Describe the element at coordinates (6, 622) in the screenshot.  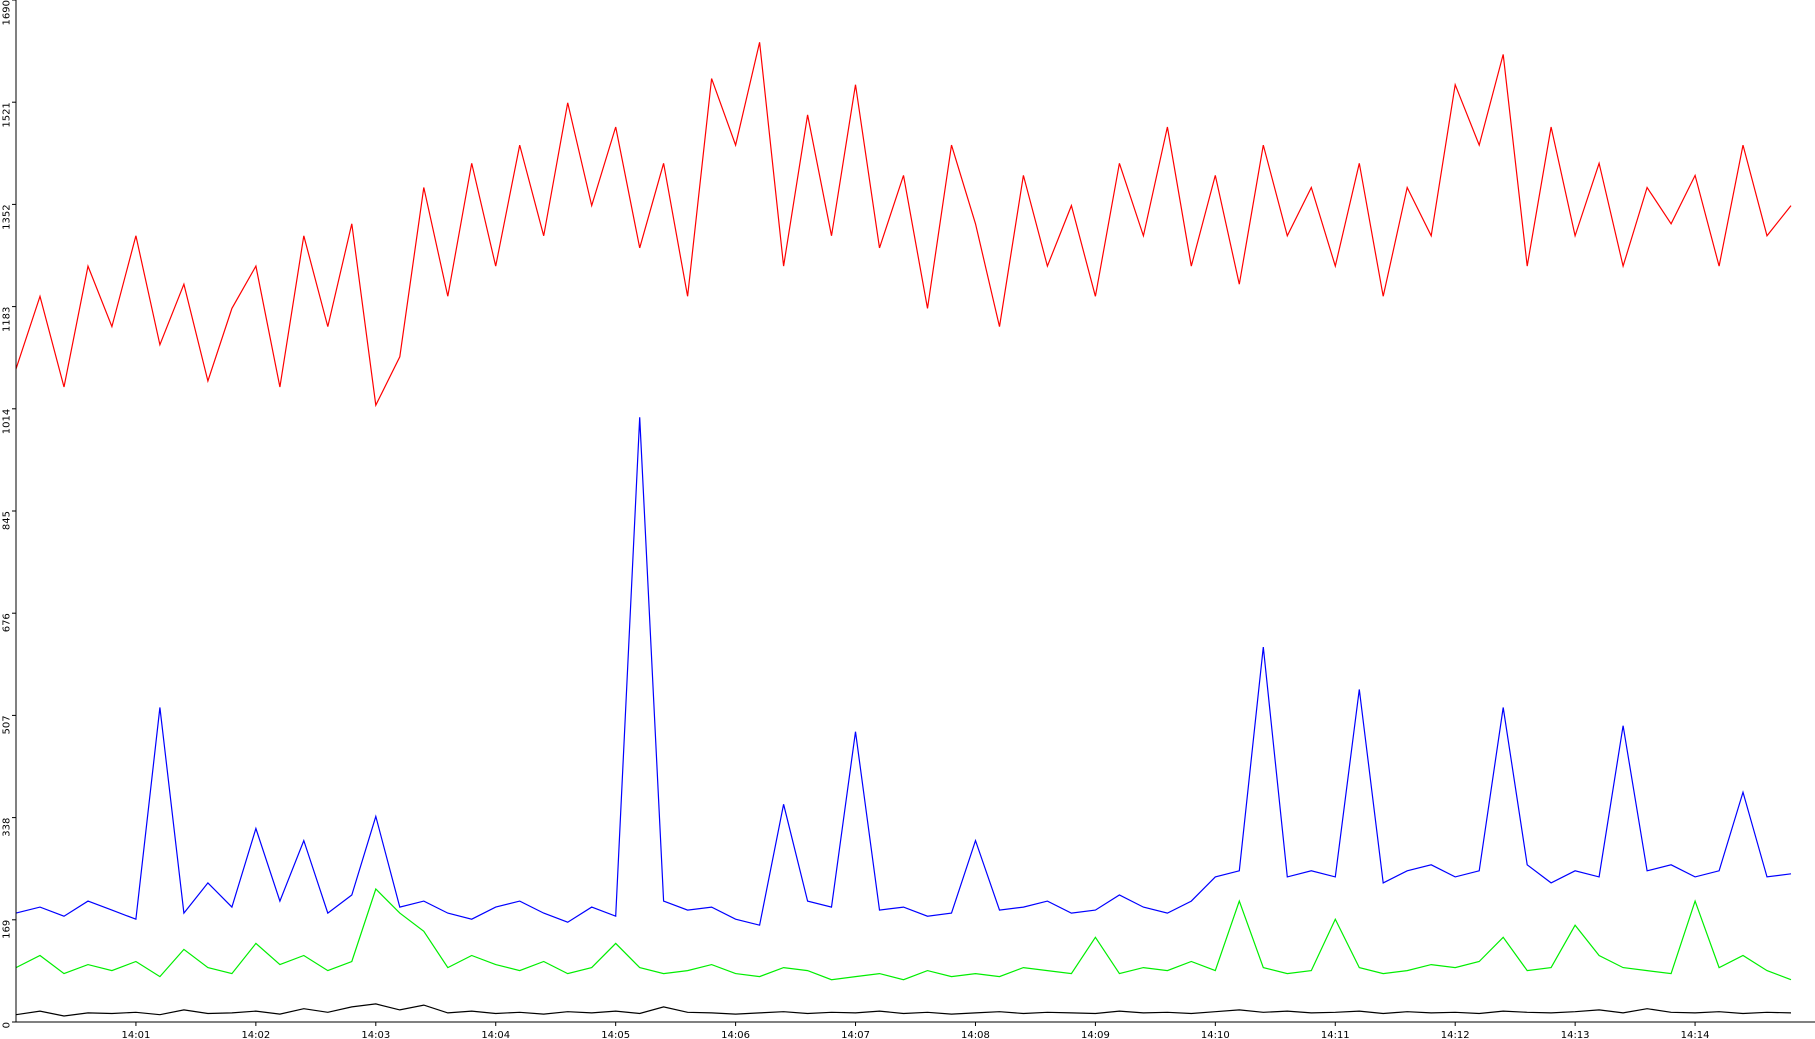
I see `y-tick-label: 676` at that location.